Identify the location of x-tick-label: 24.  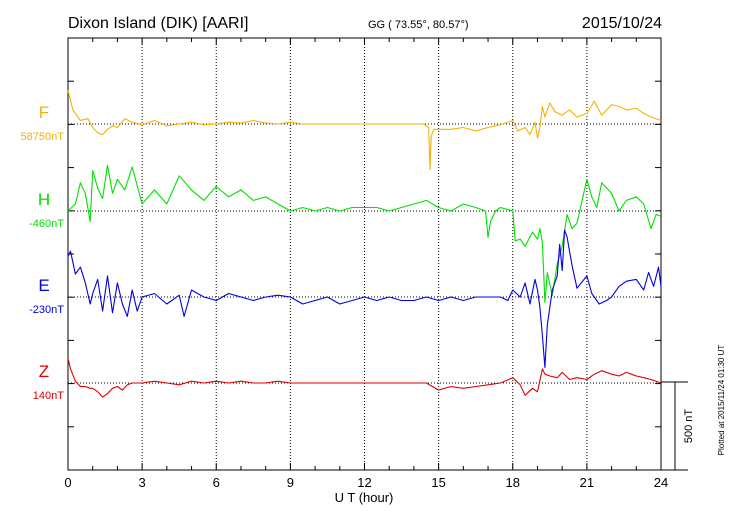
(661, 482).